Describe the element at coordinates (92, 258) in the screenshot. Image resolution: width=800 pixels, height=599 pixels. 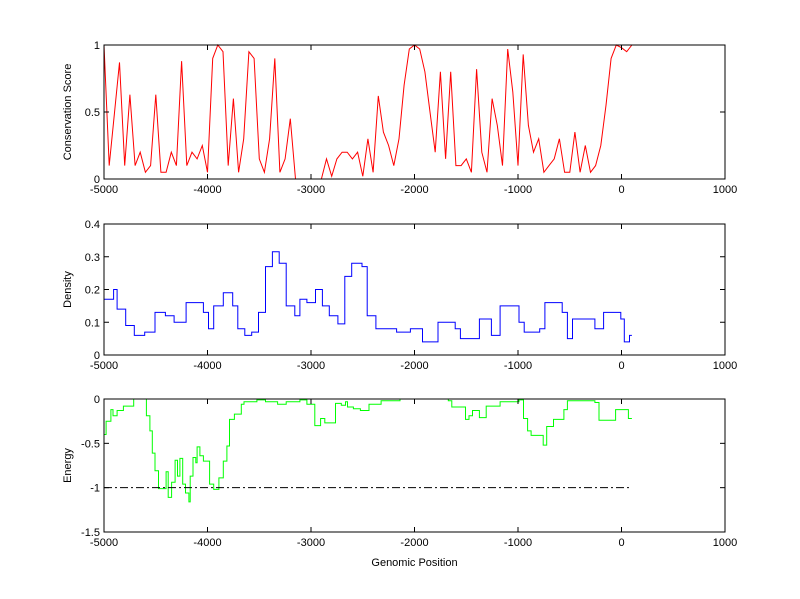
I see `y-tick-label: 0.3` at that location.